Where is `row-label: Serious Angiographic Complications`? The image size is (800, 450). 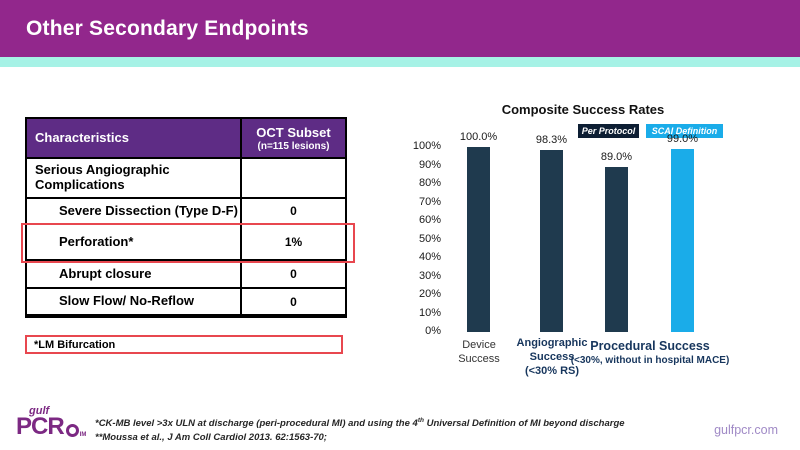
row-label: Serious Angiographic Complications is located at coordinates (102, 177).